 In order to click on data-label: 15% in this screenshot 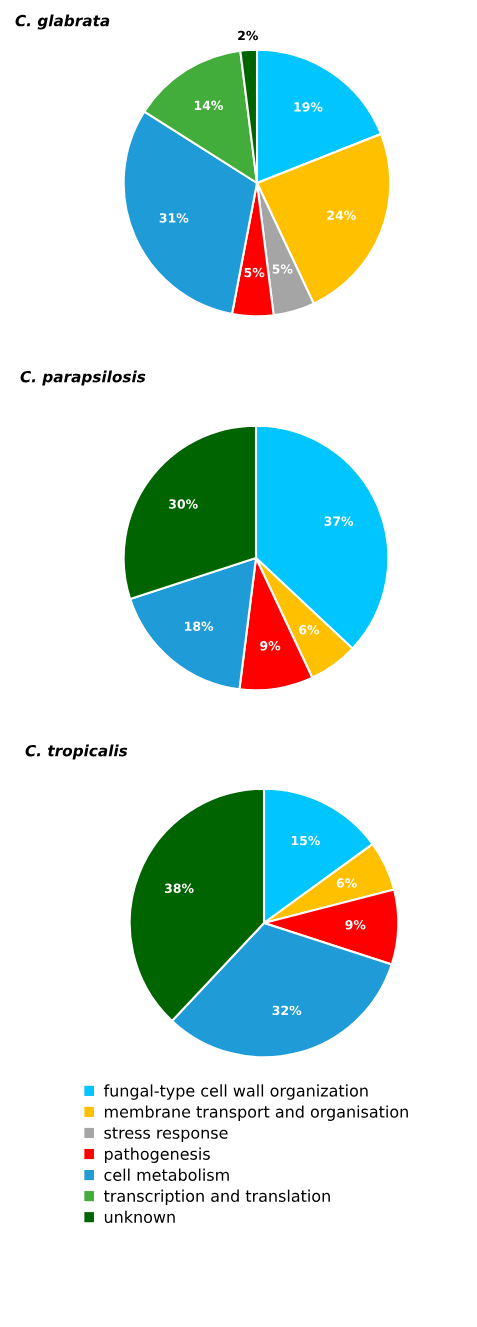, I will do `click(306, 840)`.